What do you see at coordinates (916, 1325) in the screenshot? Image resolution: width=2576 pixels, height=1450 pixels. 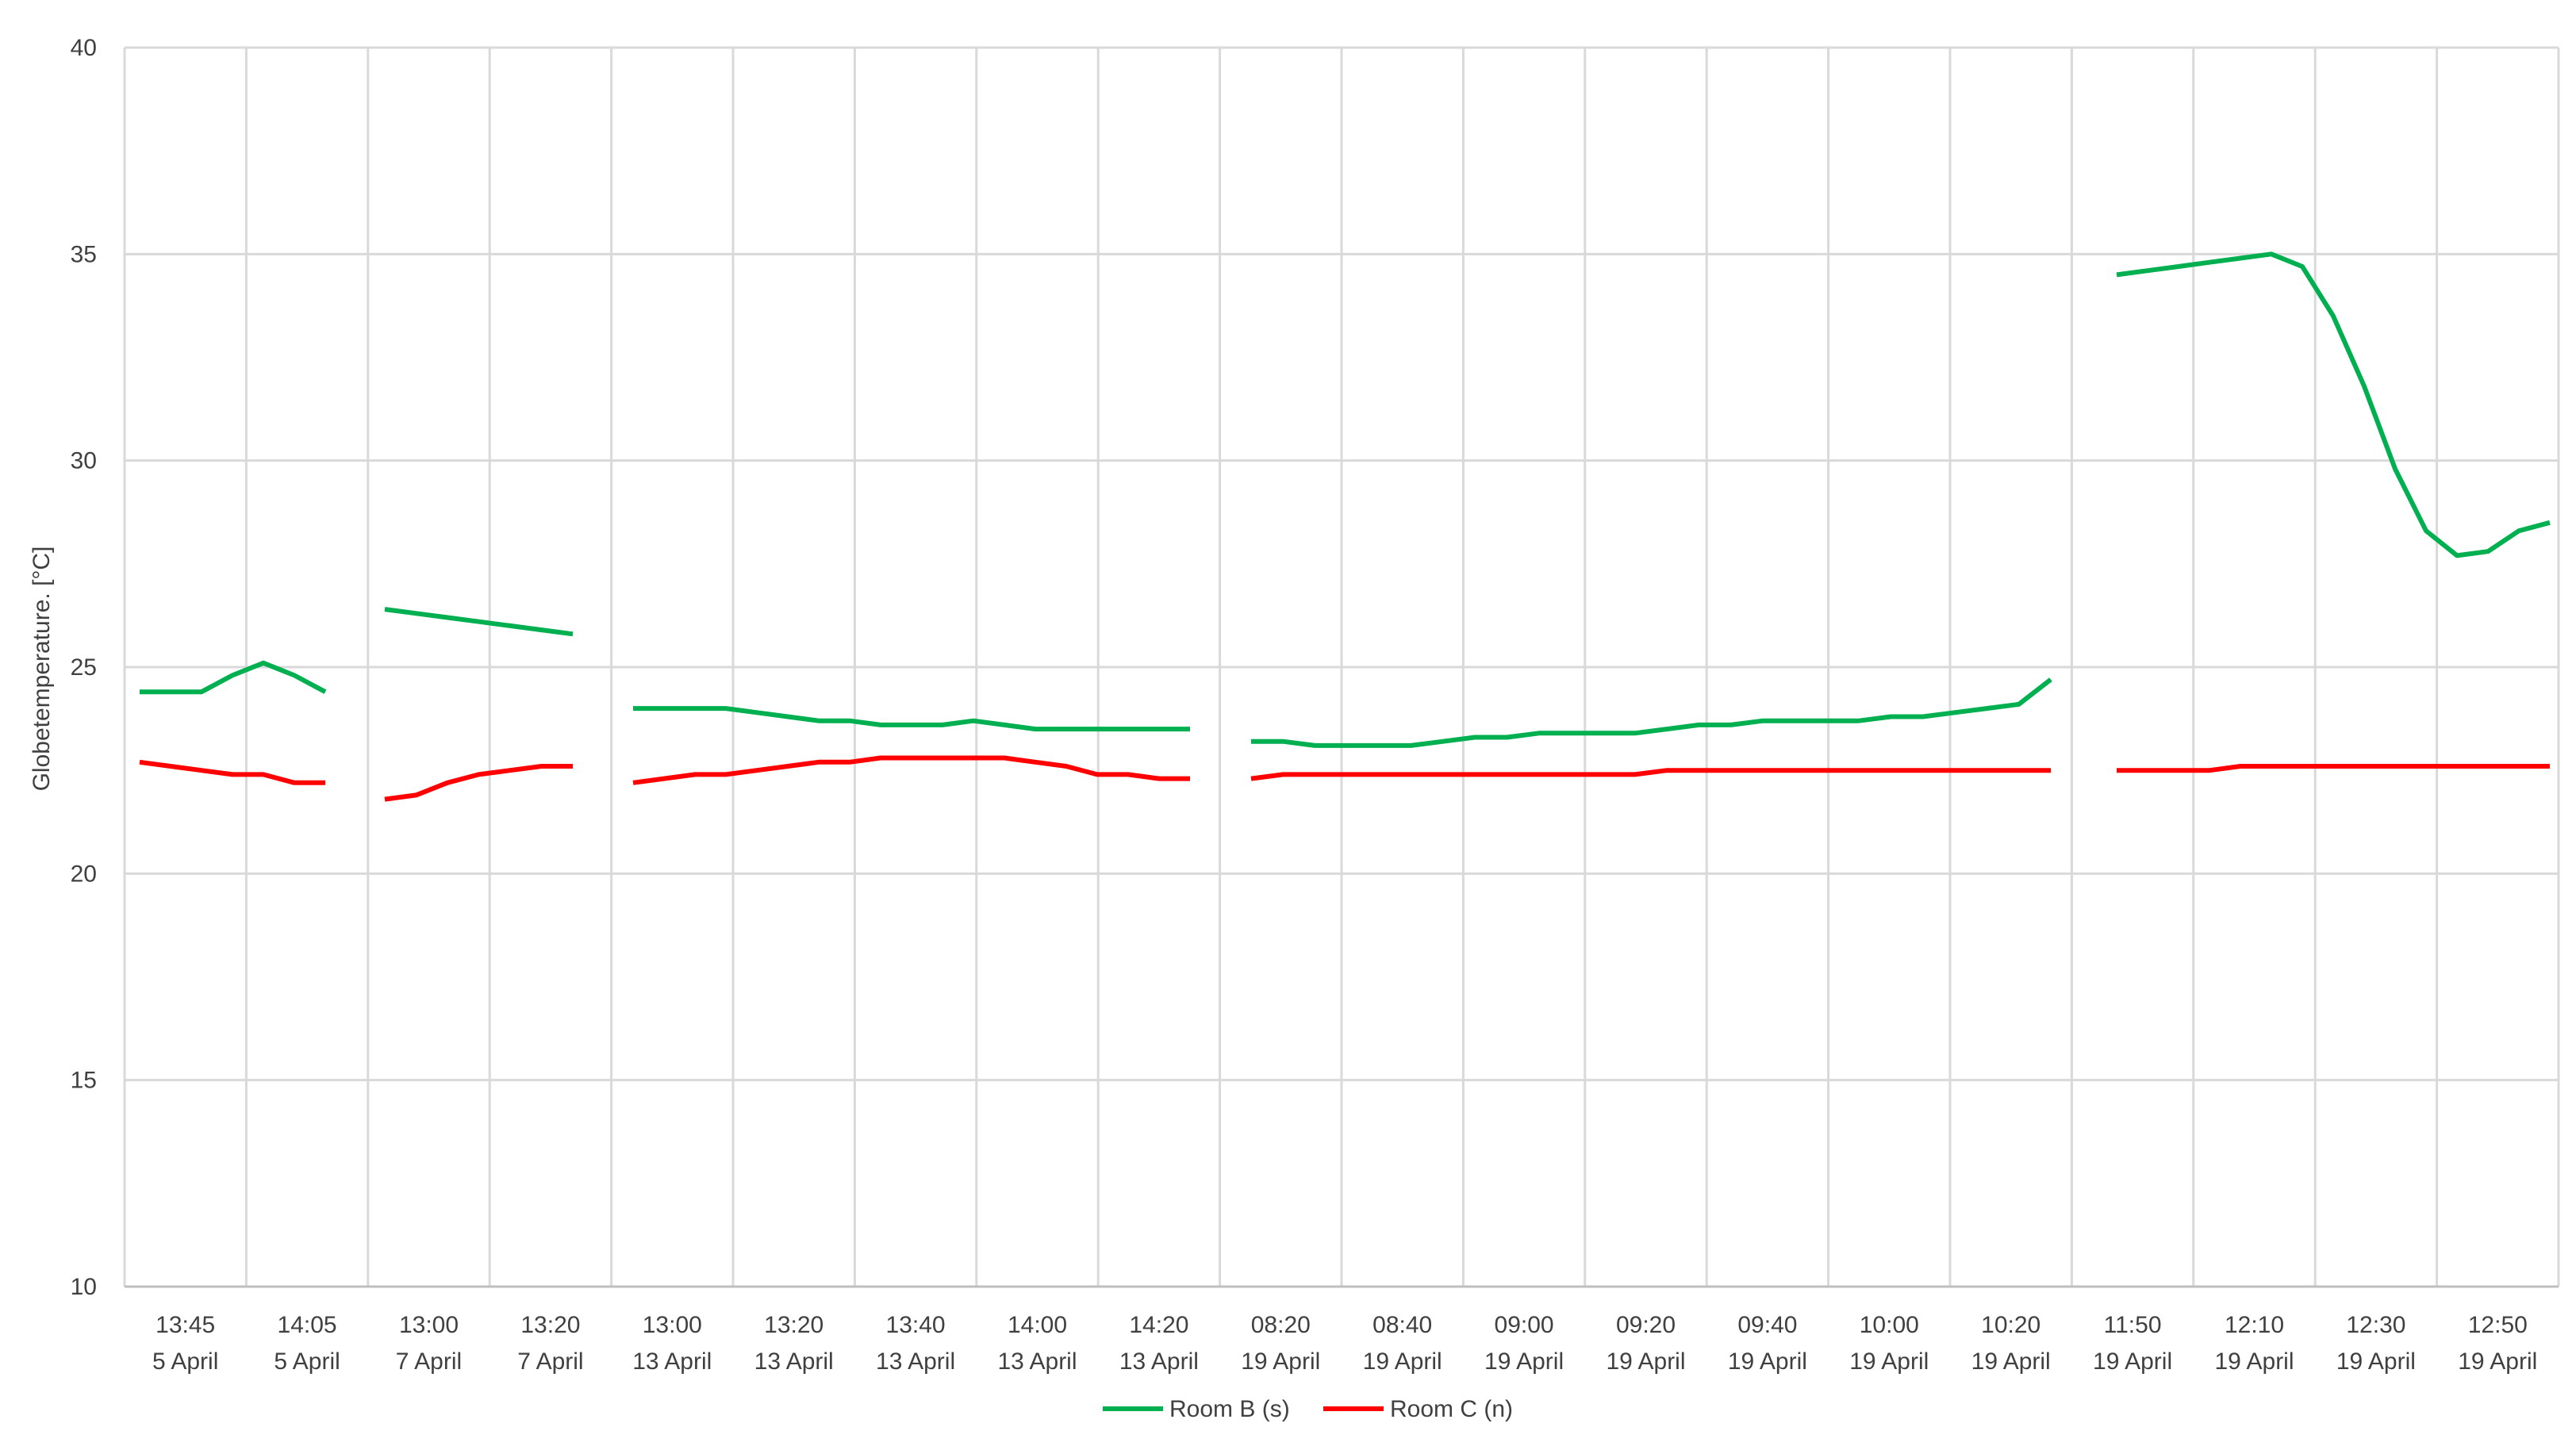 I see `x-tick-label-time: 13:40` at bounding box center [916, 1325].